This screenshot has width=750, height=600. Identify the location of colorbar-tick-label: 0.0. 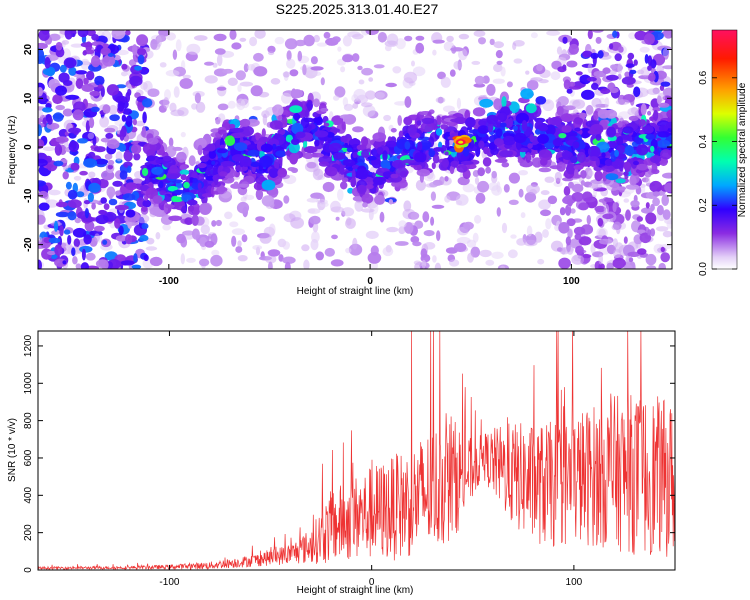
(703, 269).